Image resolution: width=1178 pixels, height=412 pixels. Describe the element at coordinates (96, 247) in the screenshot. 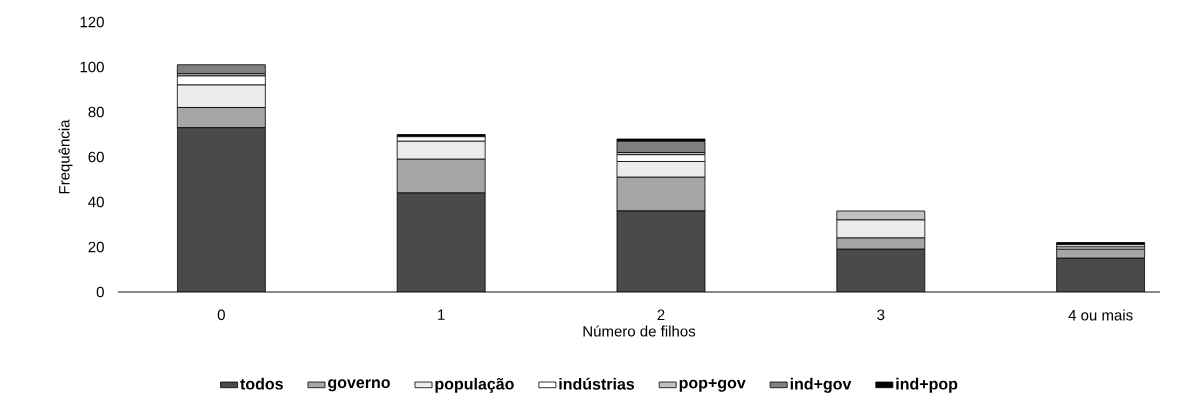

I see `y-tick-label: 20` at that location.